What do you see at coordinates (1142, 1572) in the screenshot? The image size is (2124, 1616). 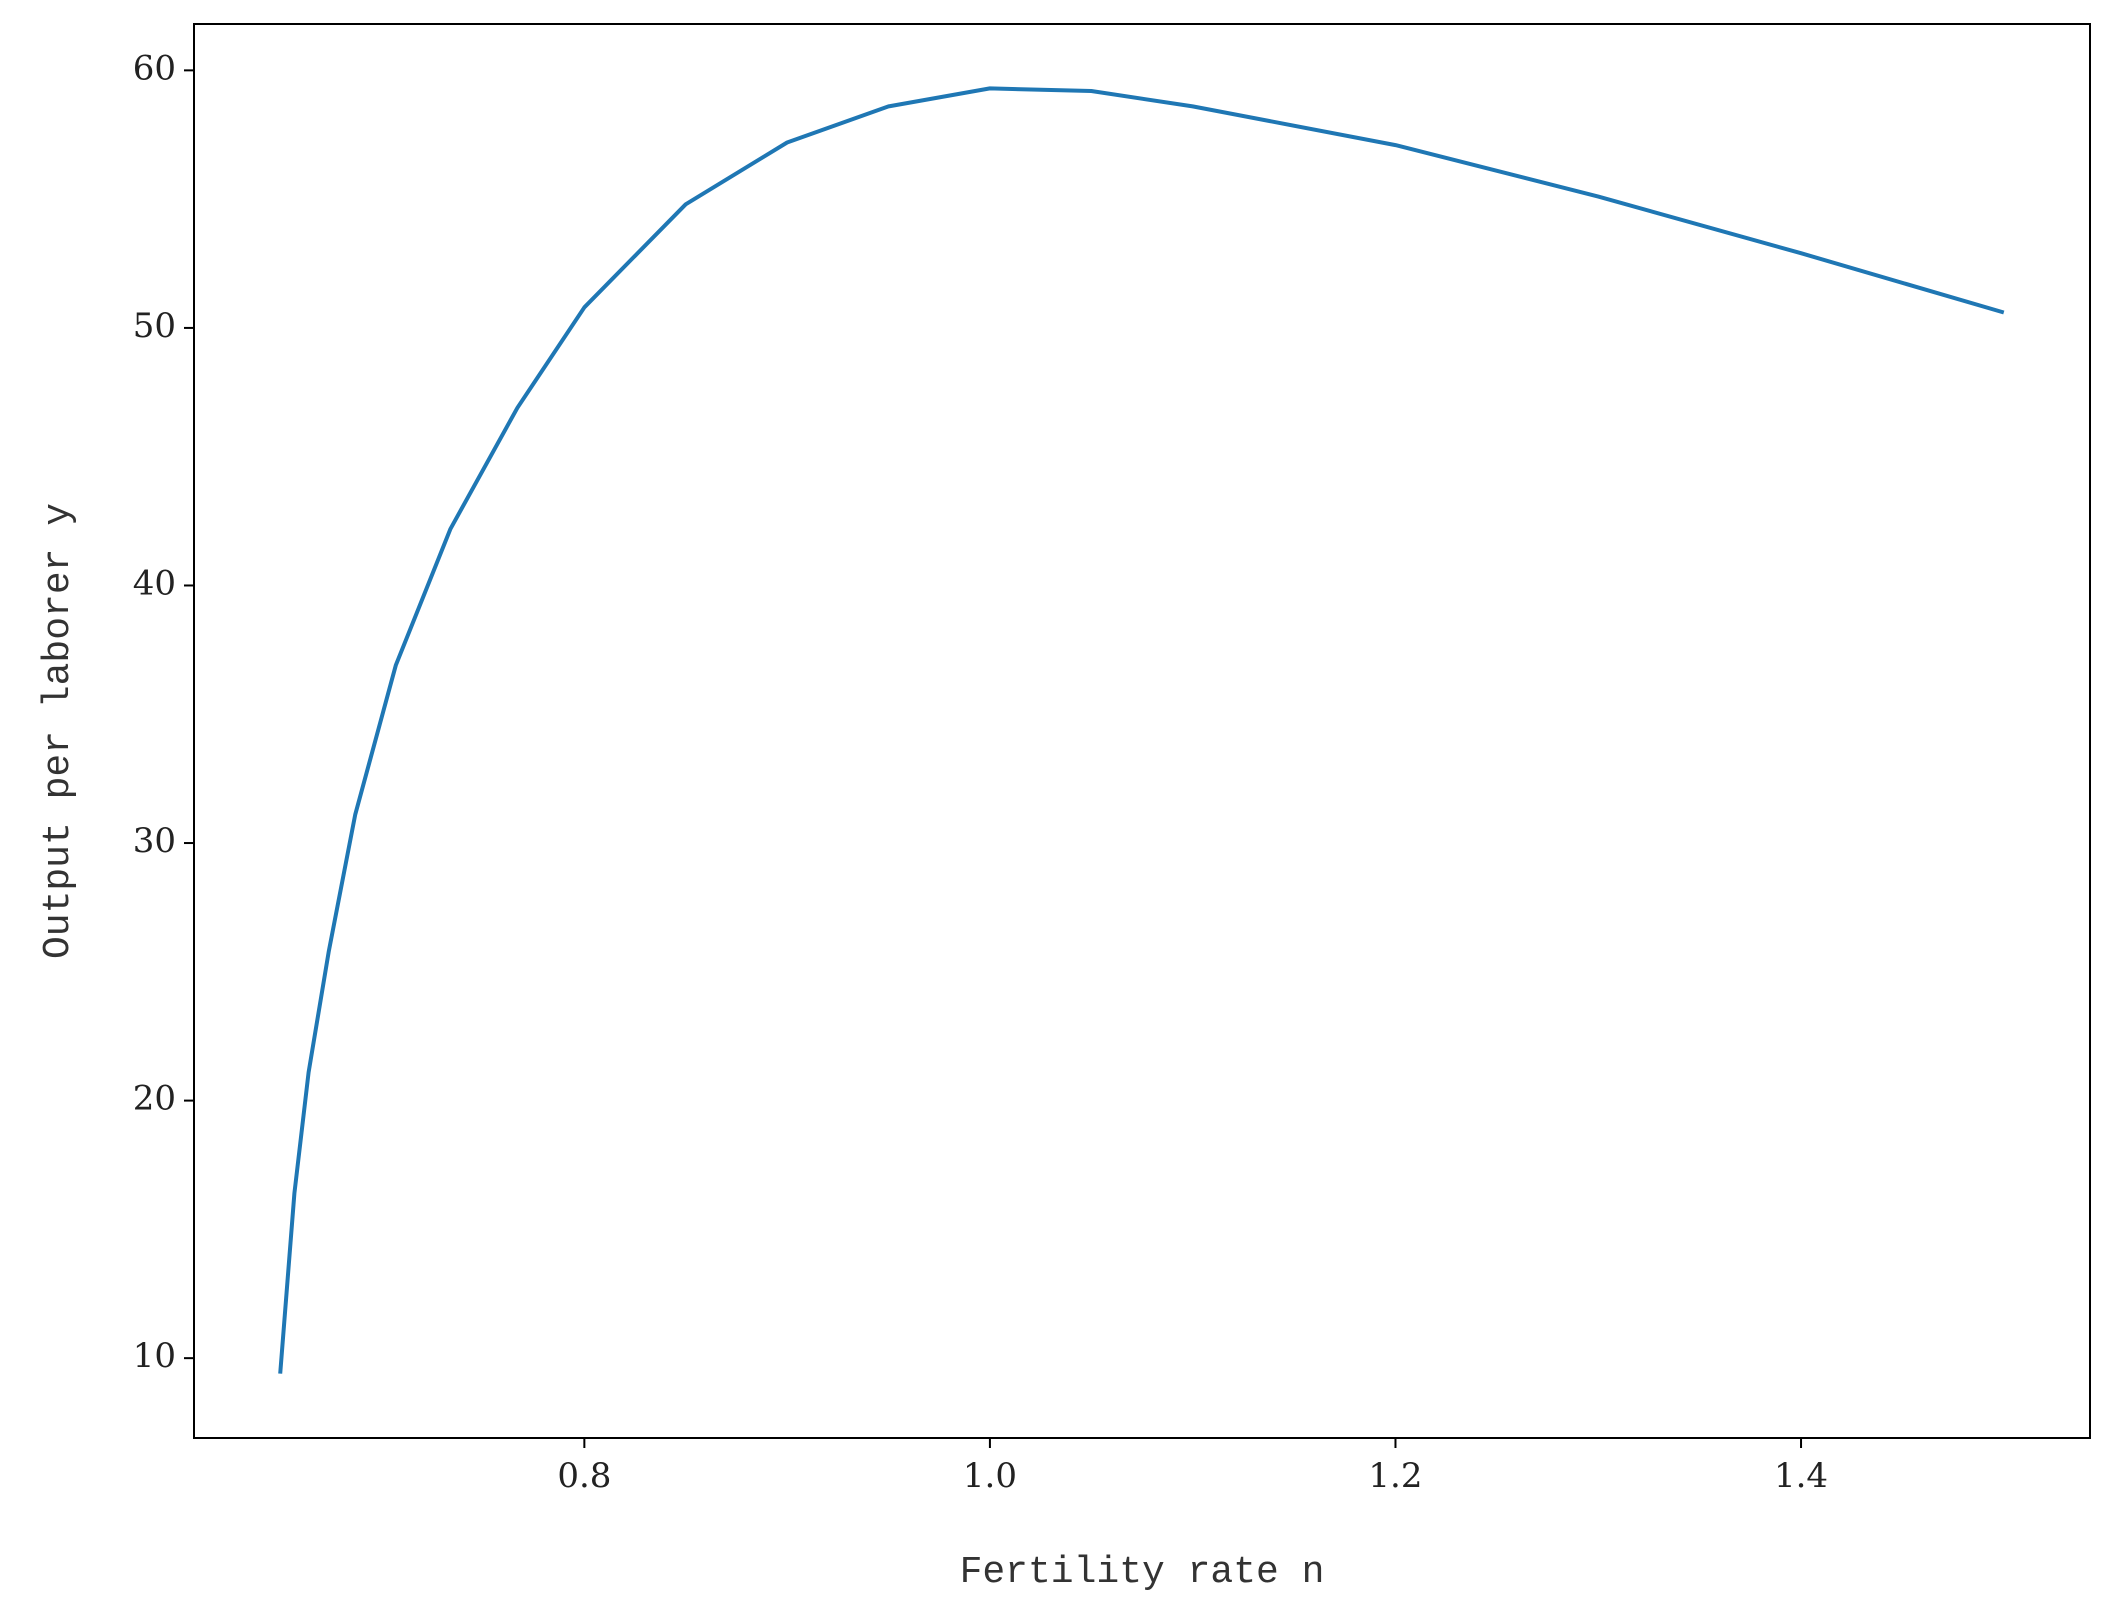 I see `x-axis-label: Fertility rate n` at bounding box center [1142, 1572].